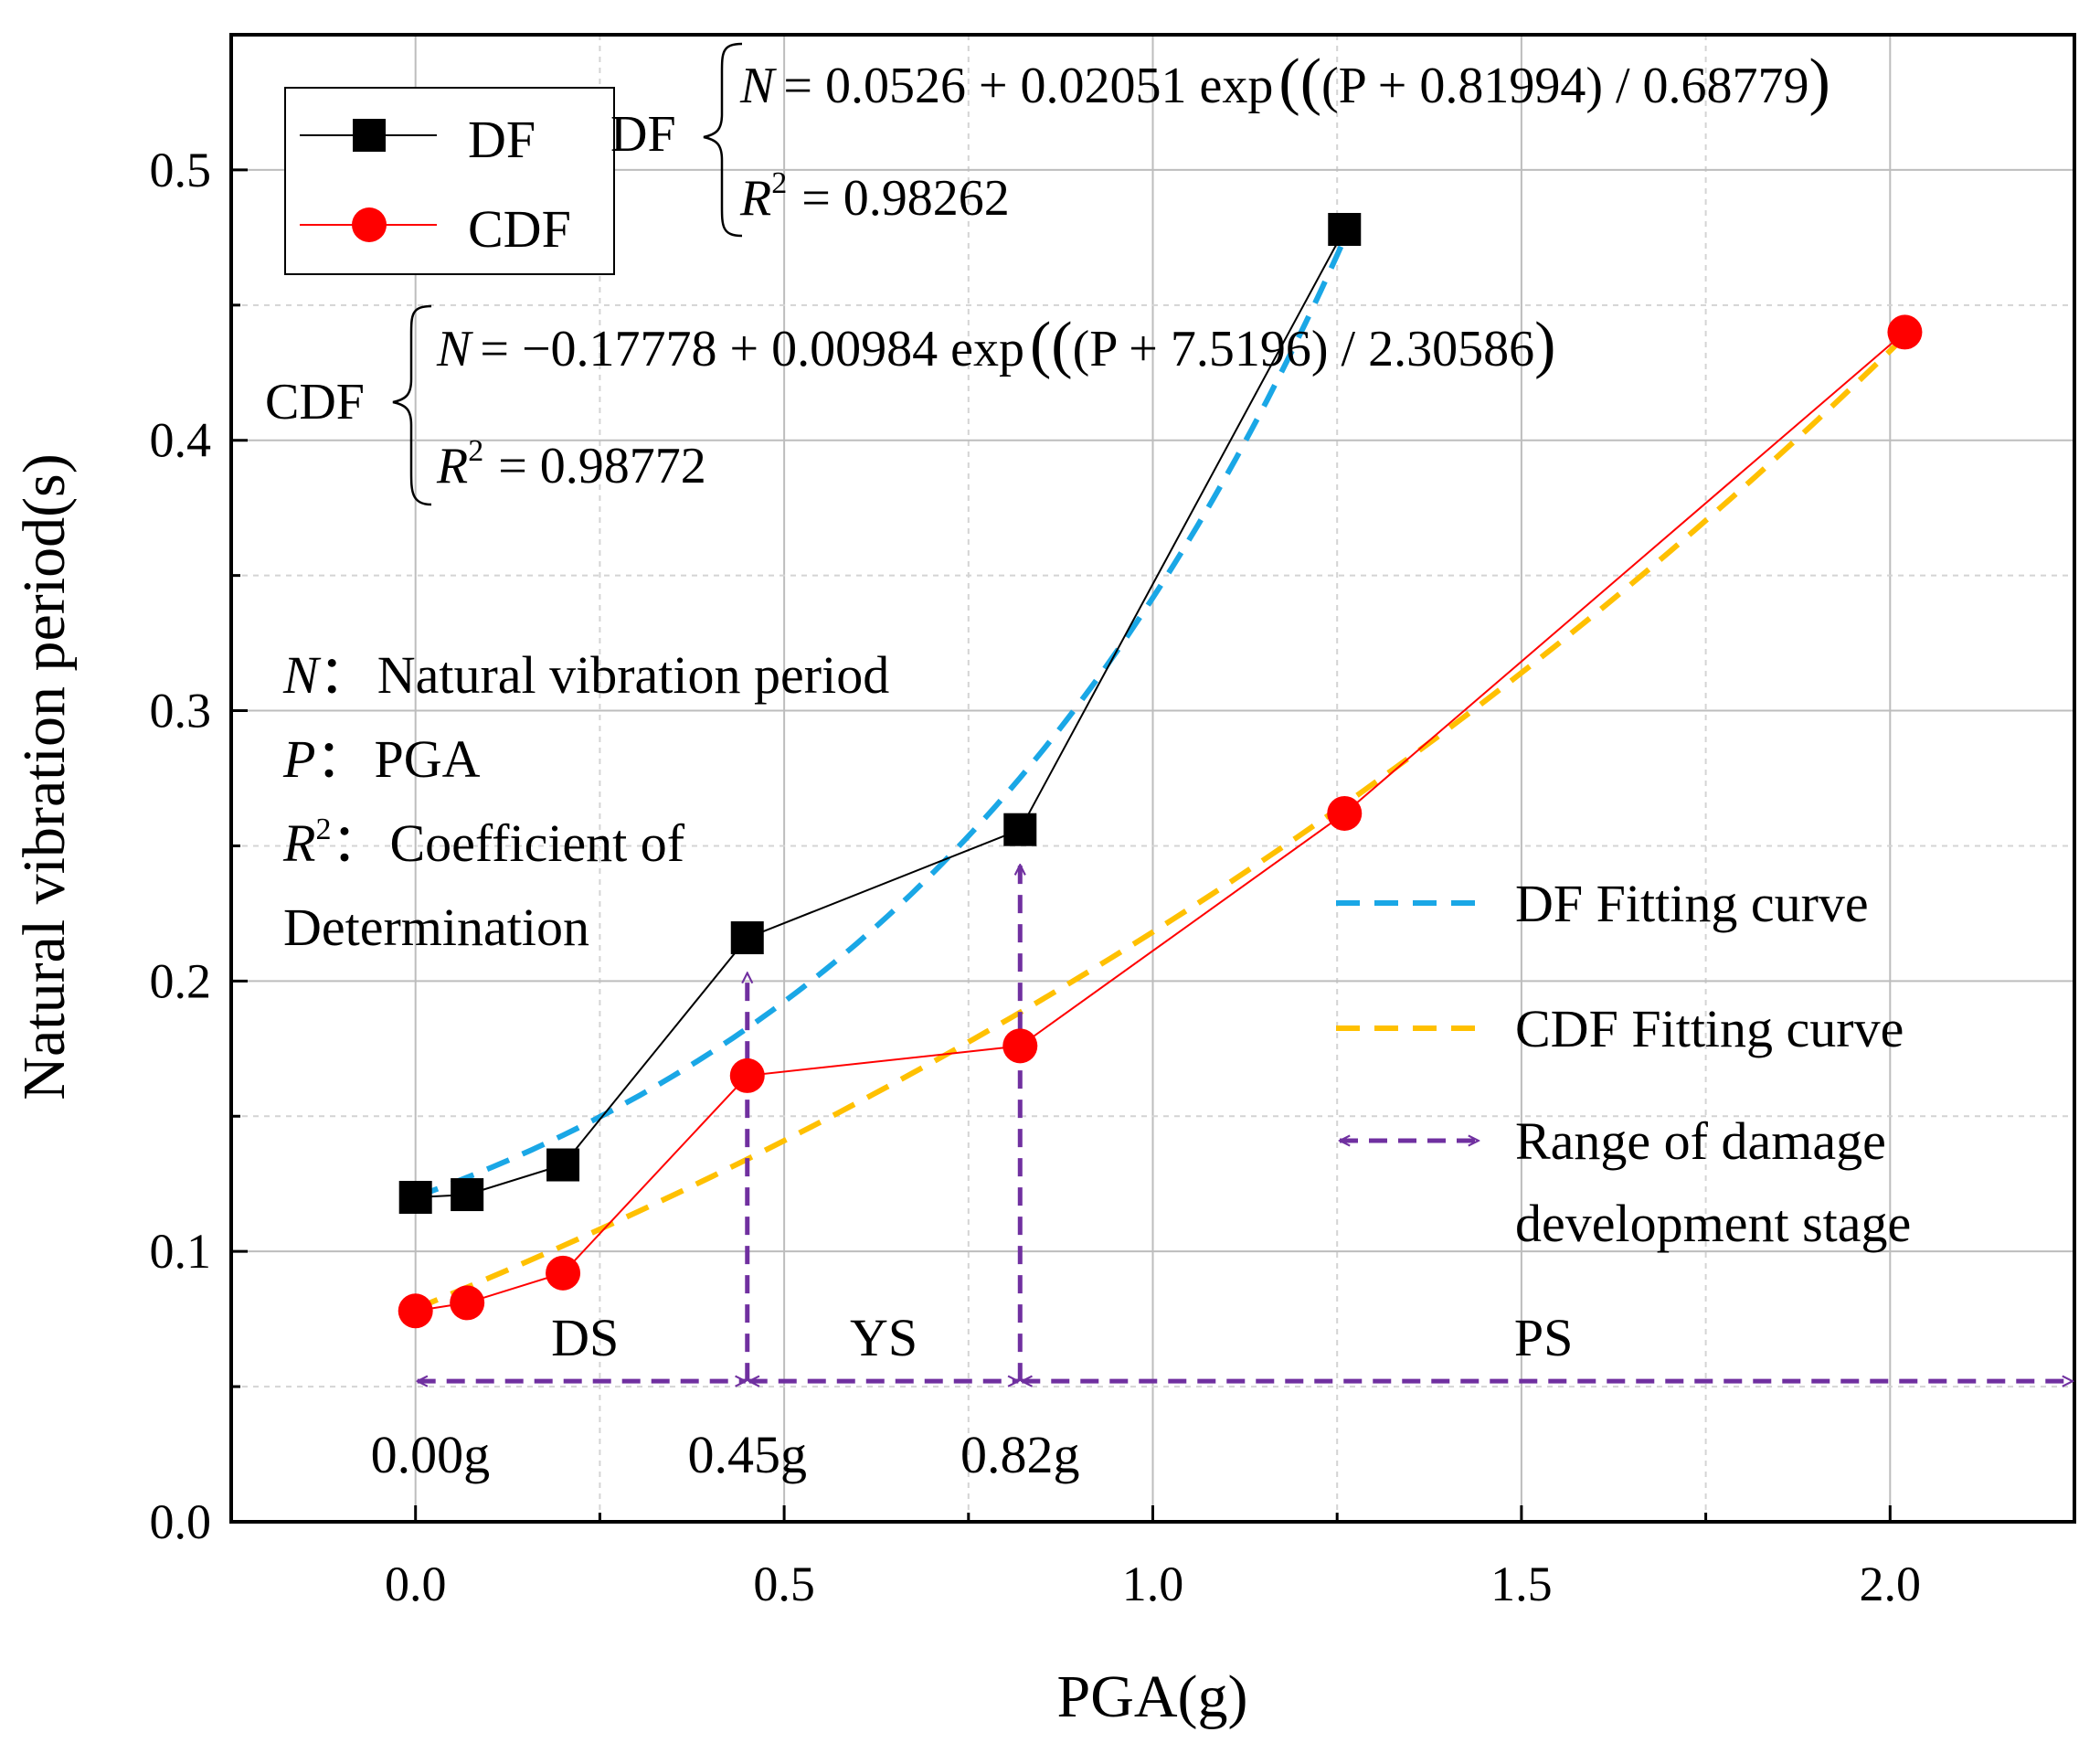 This screenshot has height=1764, width=2100. I want to click on df-equation-brace, so click(723, 140).